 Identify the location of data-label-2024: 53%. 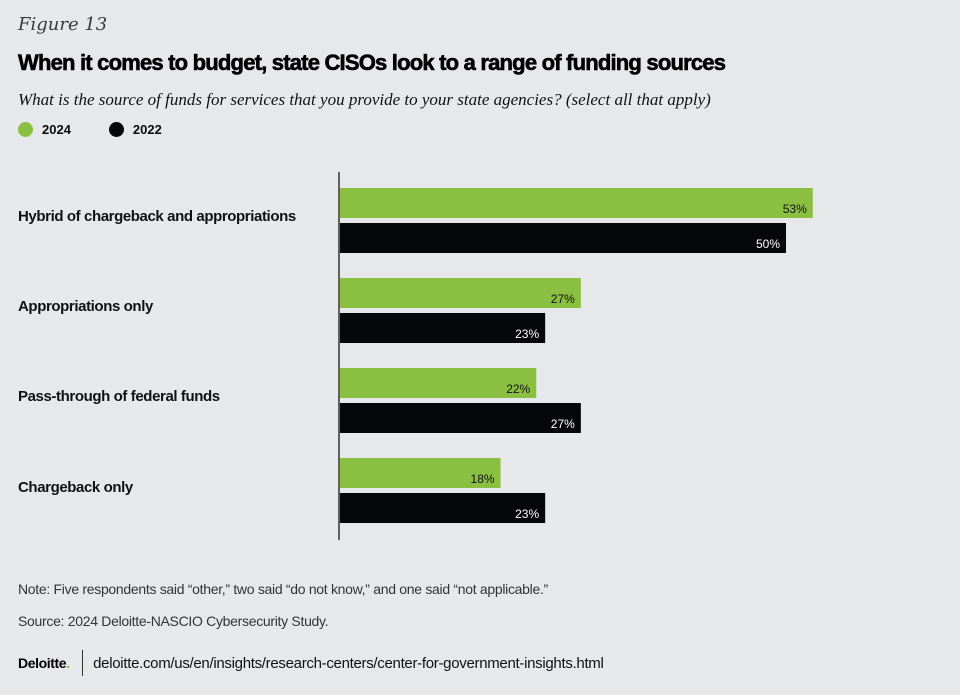
(795, 209).